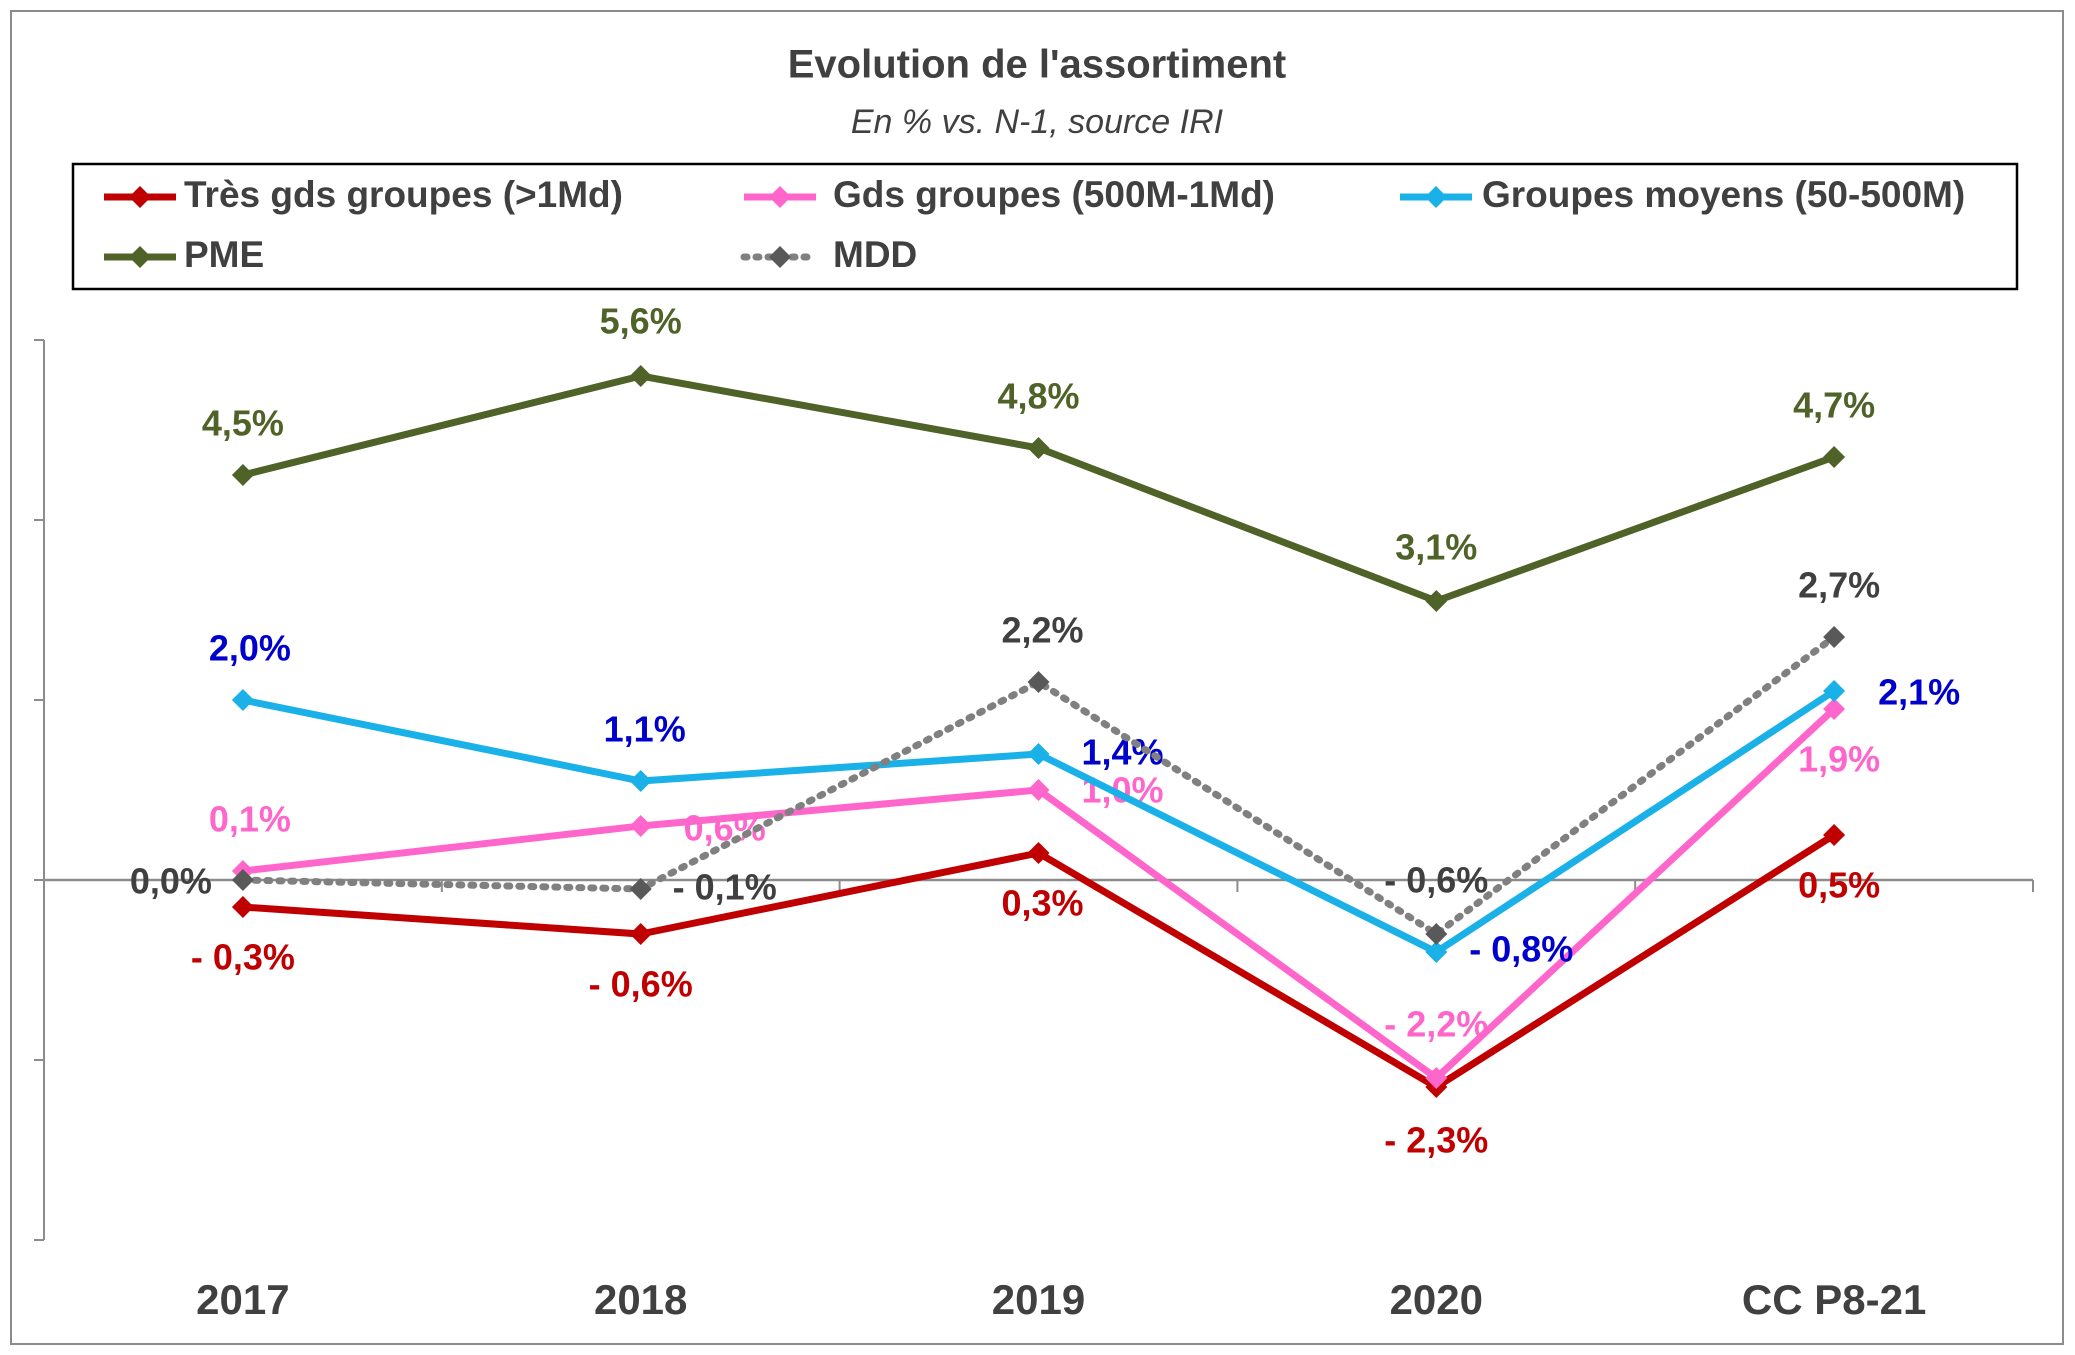 The image size is (2075, 1355). What do you see at coordinates (1839, 759) in the screenshot?
I see `data-label: 1,9%` at bounding box center [1839, 759].